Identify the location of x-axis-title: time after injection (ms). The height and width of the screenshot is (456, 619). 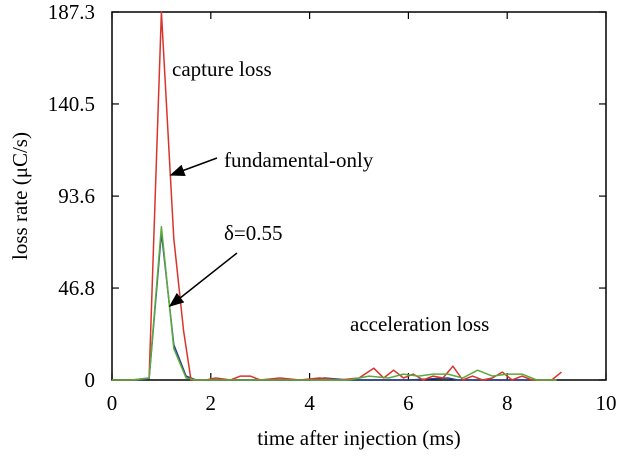
(359, 438).